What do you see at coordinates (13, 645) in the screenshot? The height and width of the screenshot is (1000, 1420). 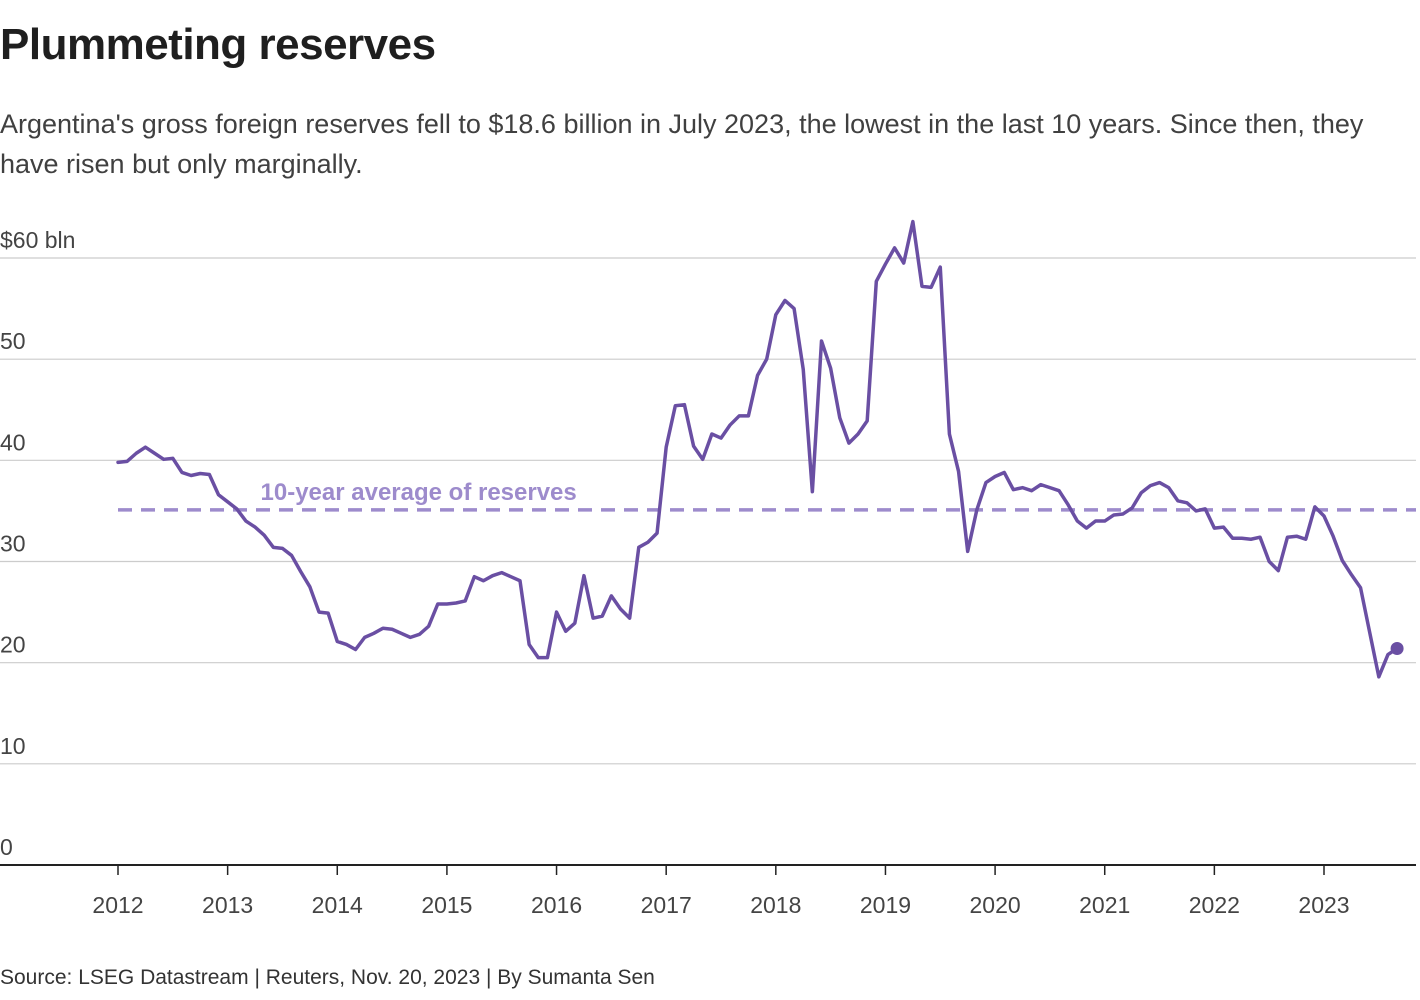 I see `y-tick-label-20: 20` at bounding box center [13, 645].